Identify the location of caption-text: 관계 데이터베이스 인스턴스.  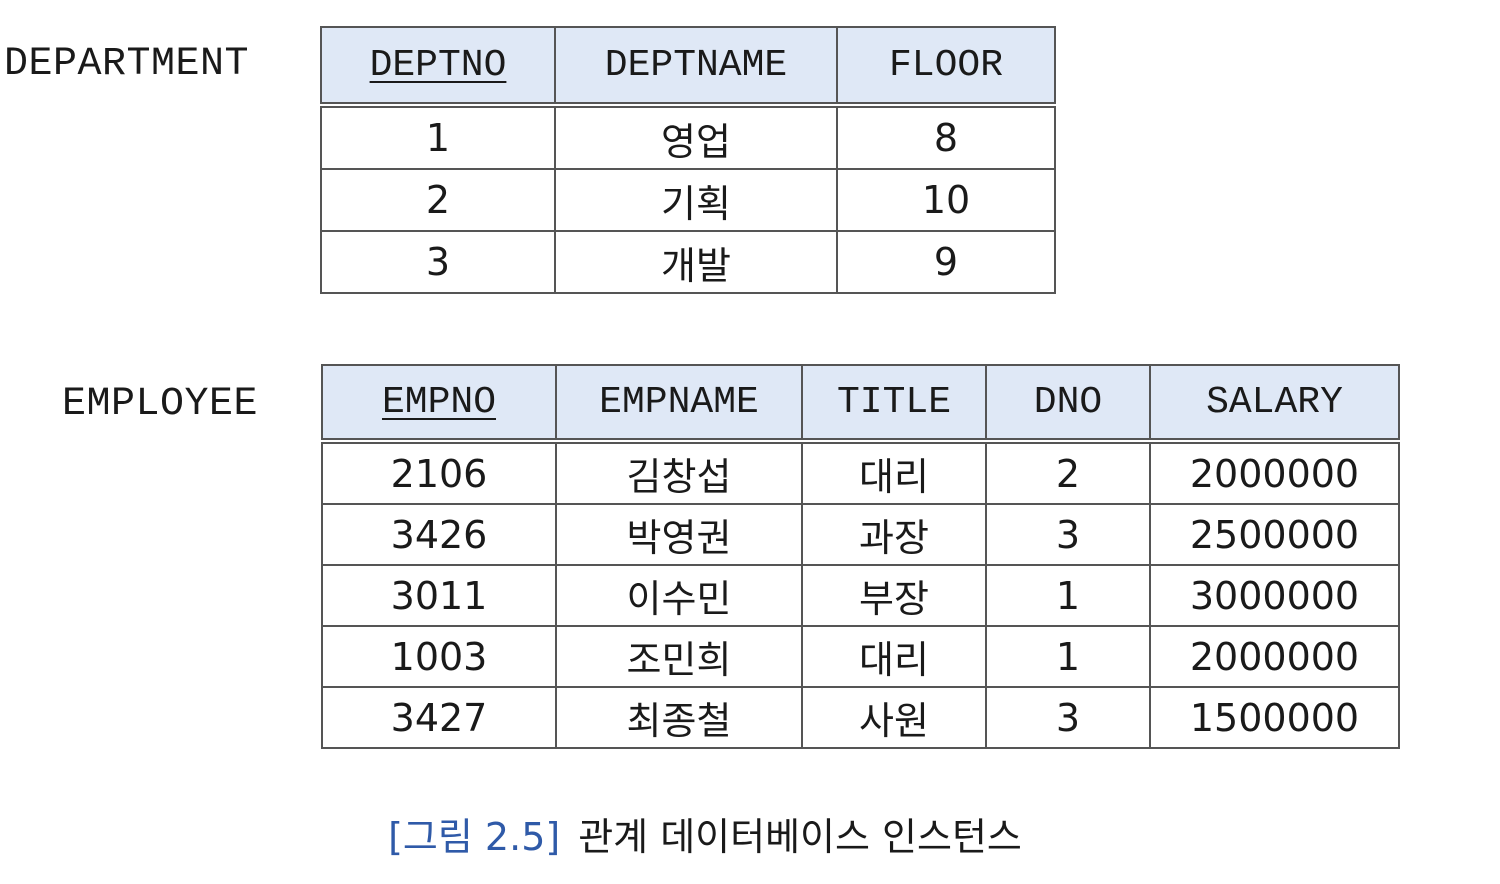
(800, 837).